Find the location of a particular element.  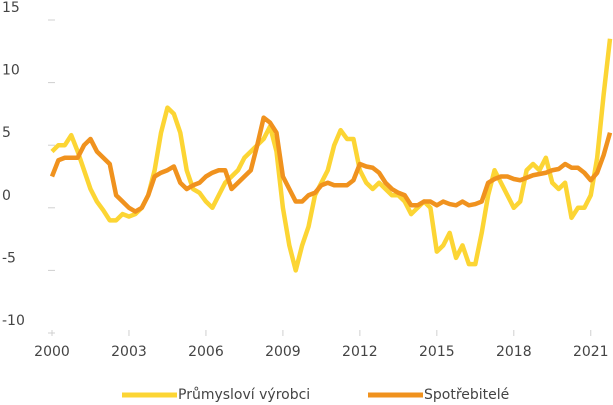

x-tick-label: 2015 is located at coordinates (437, 352).